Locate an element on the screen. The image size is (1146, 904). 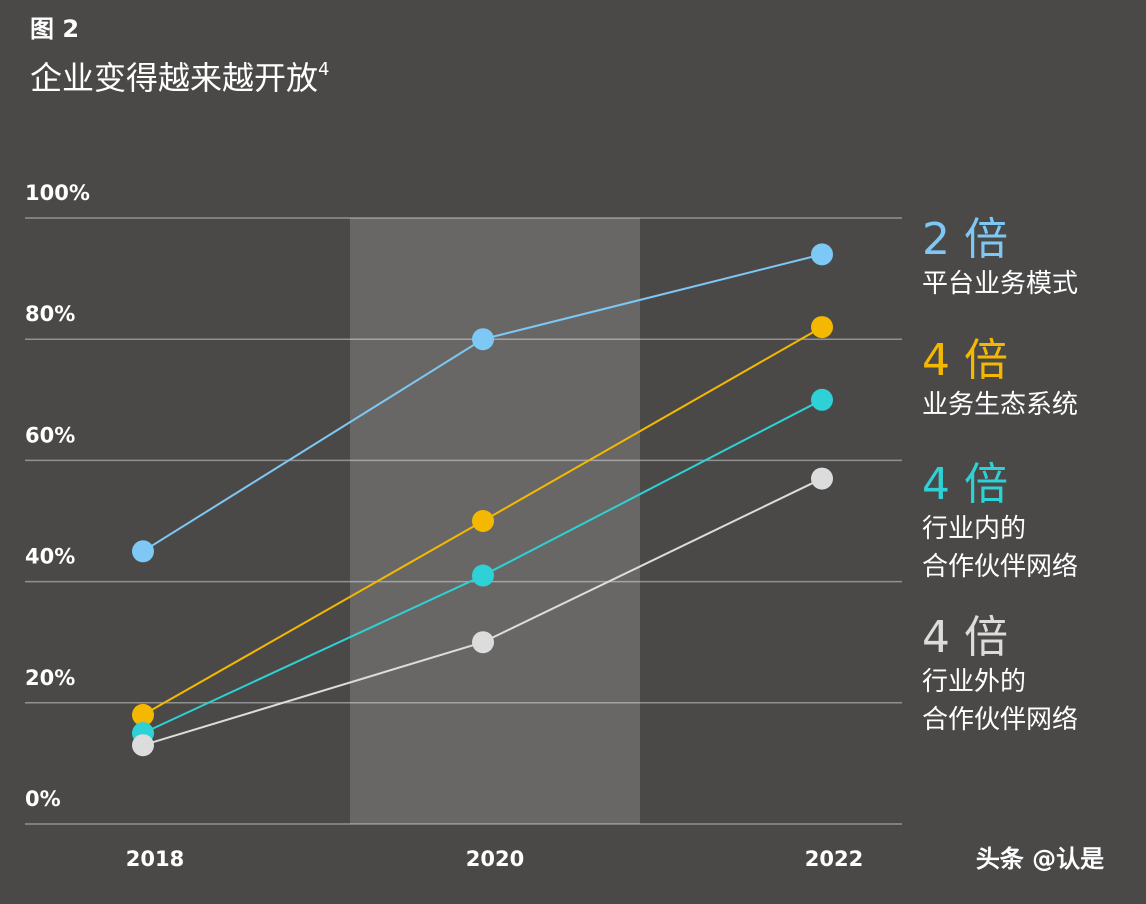
legend-entry: 4 倍行业外的 合作伙伴网络 is located at coordinates (1000, 676).